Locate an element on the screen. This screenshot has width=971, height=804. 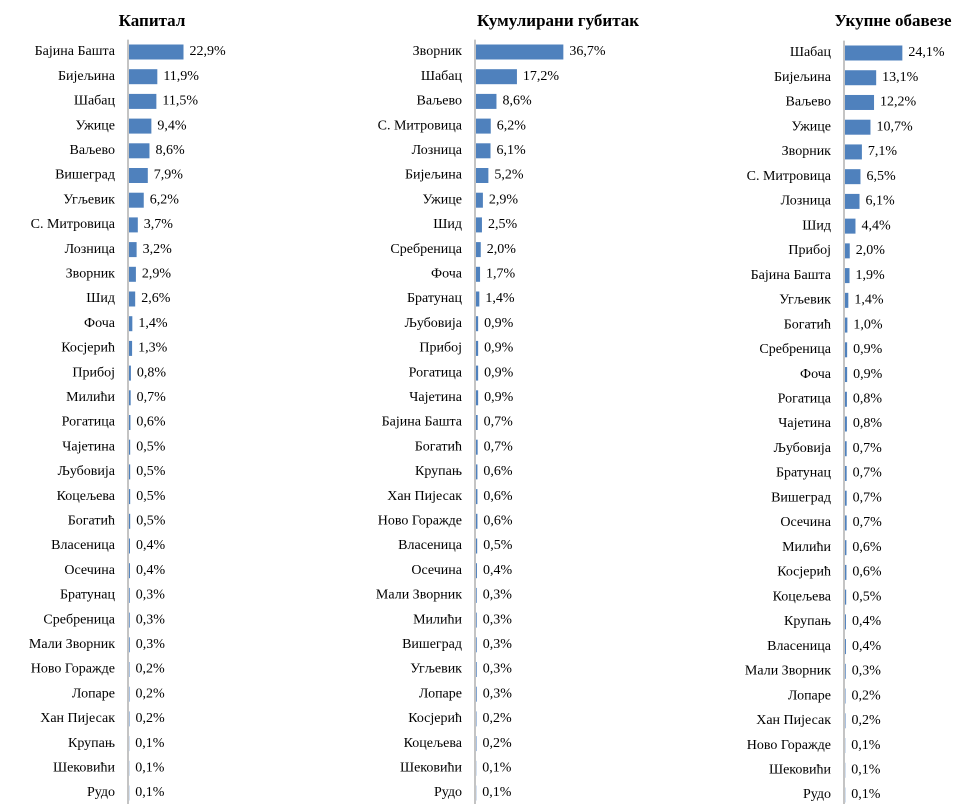
category-label: Бијељина is located at coordinates (87, 76).